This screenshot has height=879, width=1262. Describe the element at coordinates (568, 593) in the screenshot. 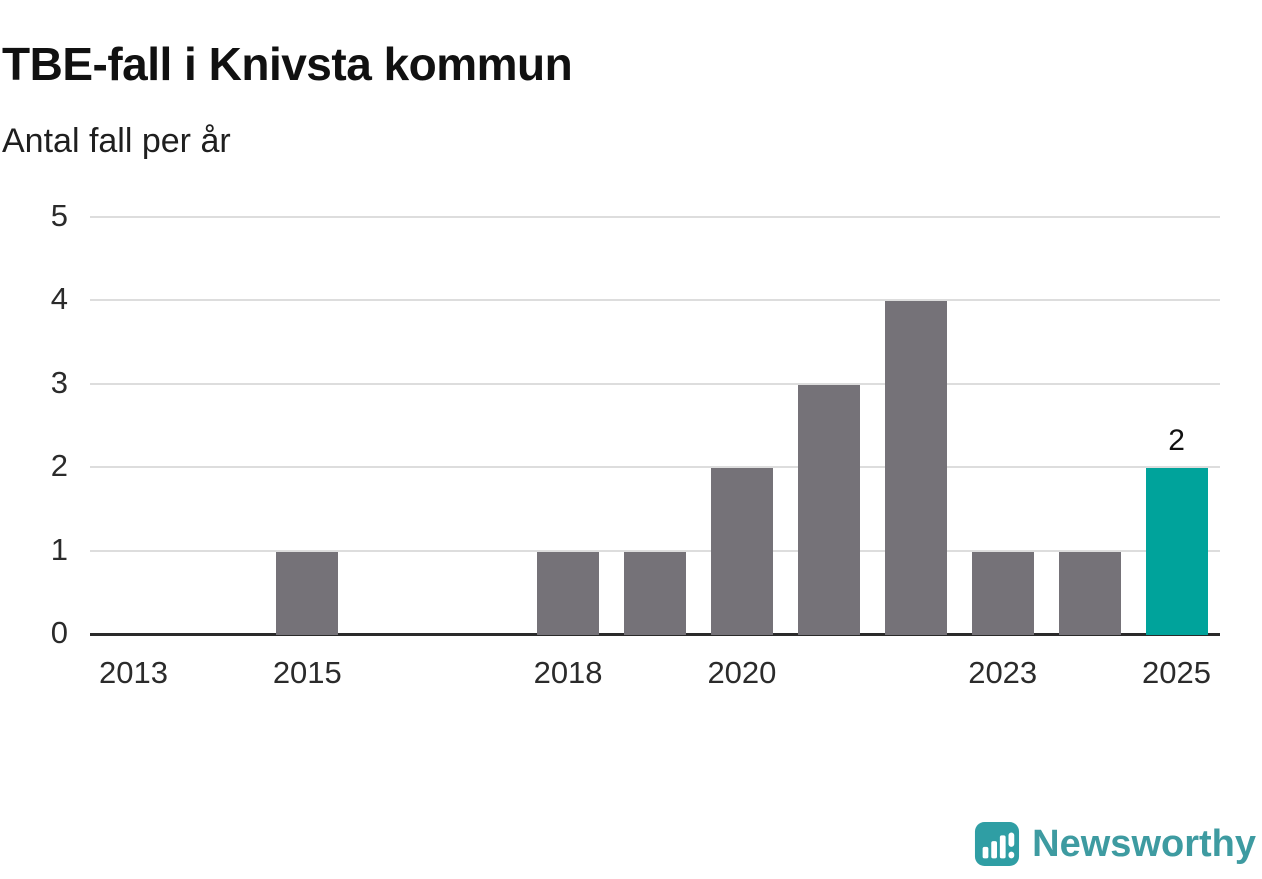

I see `bar-2018` at that location.